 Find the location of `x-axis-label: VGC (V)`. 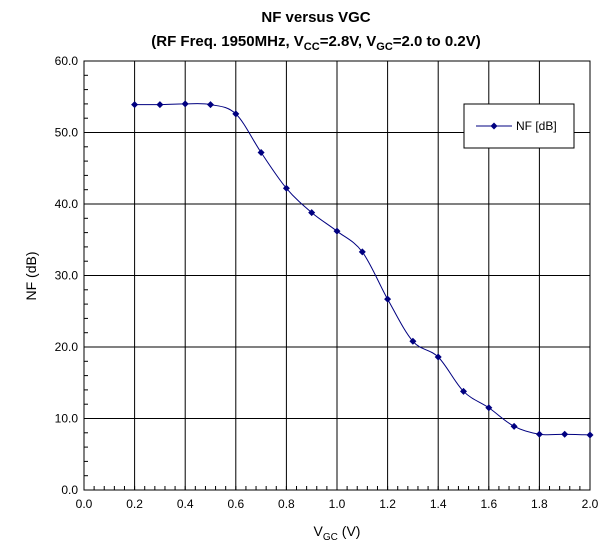

x-axis-label: VGC (V) is located at coordinates (337, 533).